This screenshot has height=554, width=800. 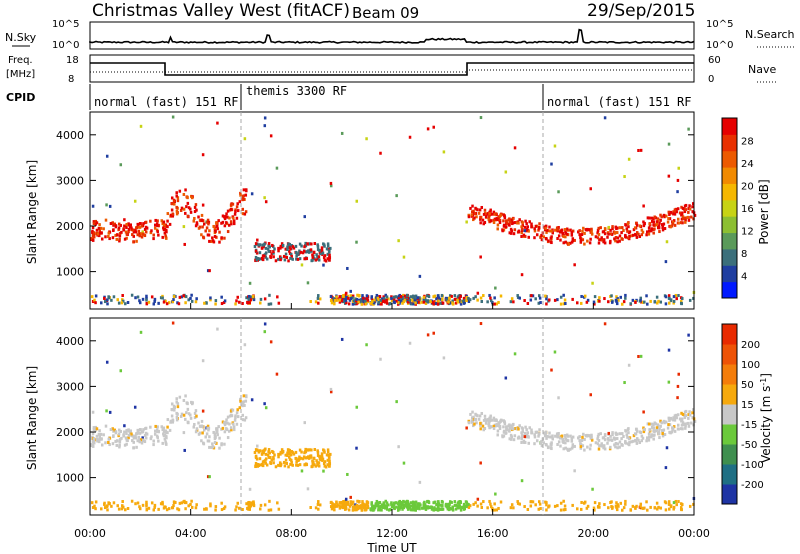 What do you see at coordinates (72, 60) in the screenshot?
I see `freq-tick-high: 18` at bounding box center [72, 60].